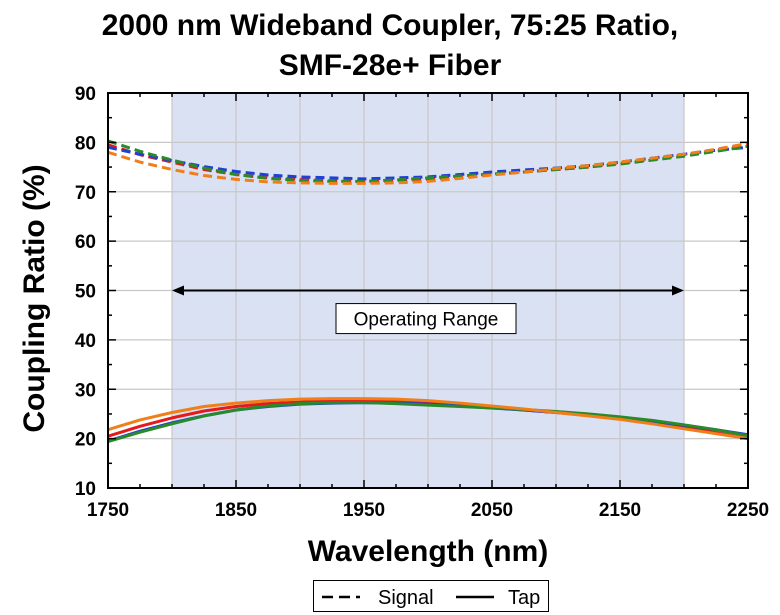  I want to click on y-axis-title: Coupling Ratio (%), so click(34, 298).